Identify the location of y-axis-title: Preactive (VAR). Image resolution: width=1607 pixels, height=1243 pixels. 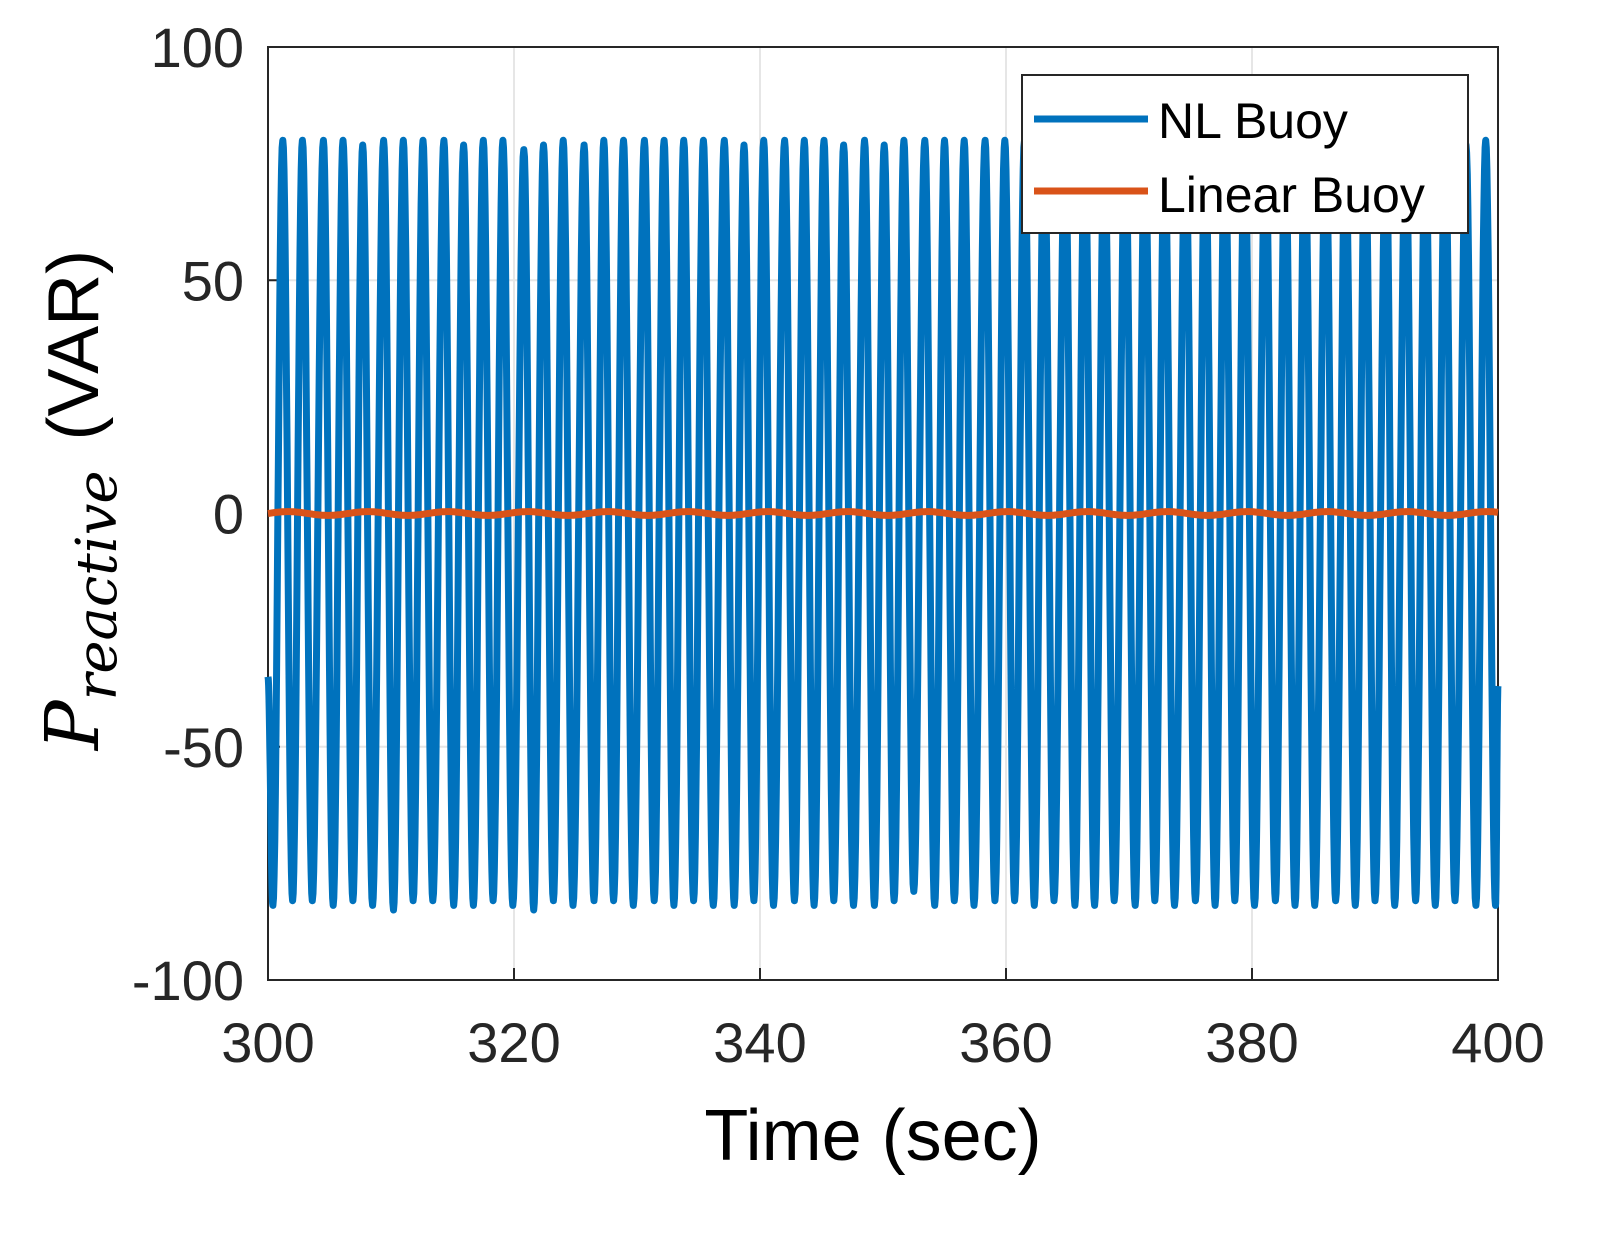
(80, 501).